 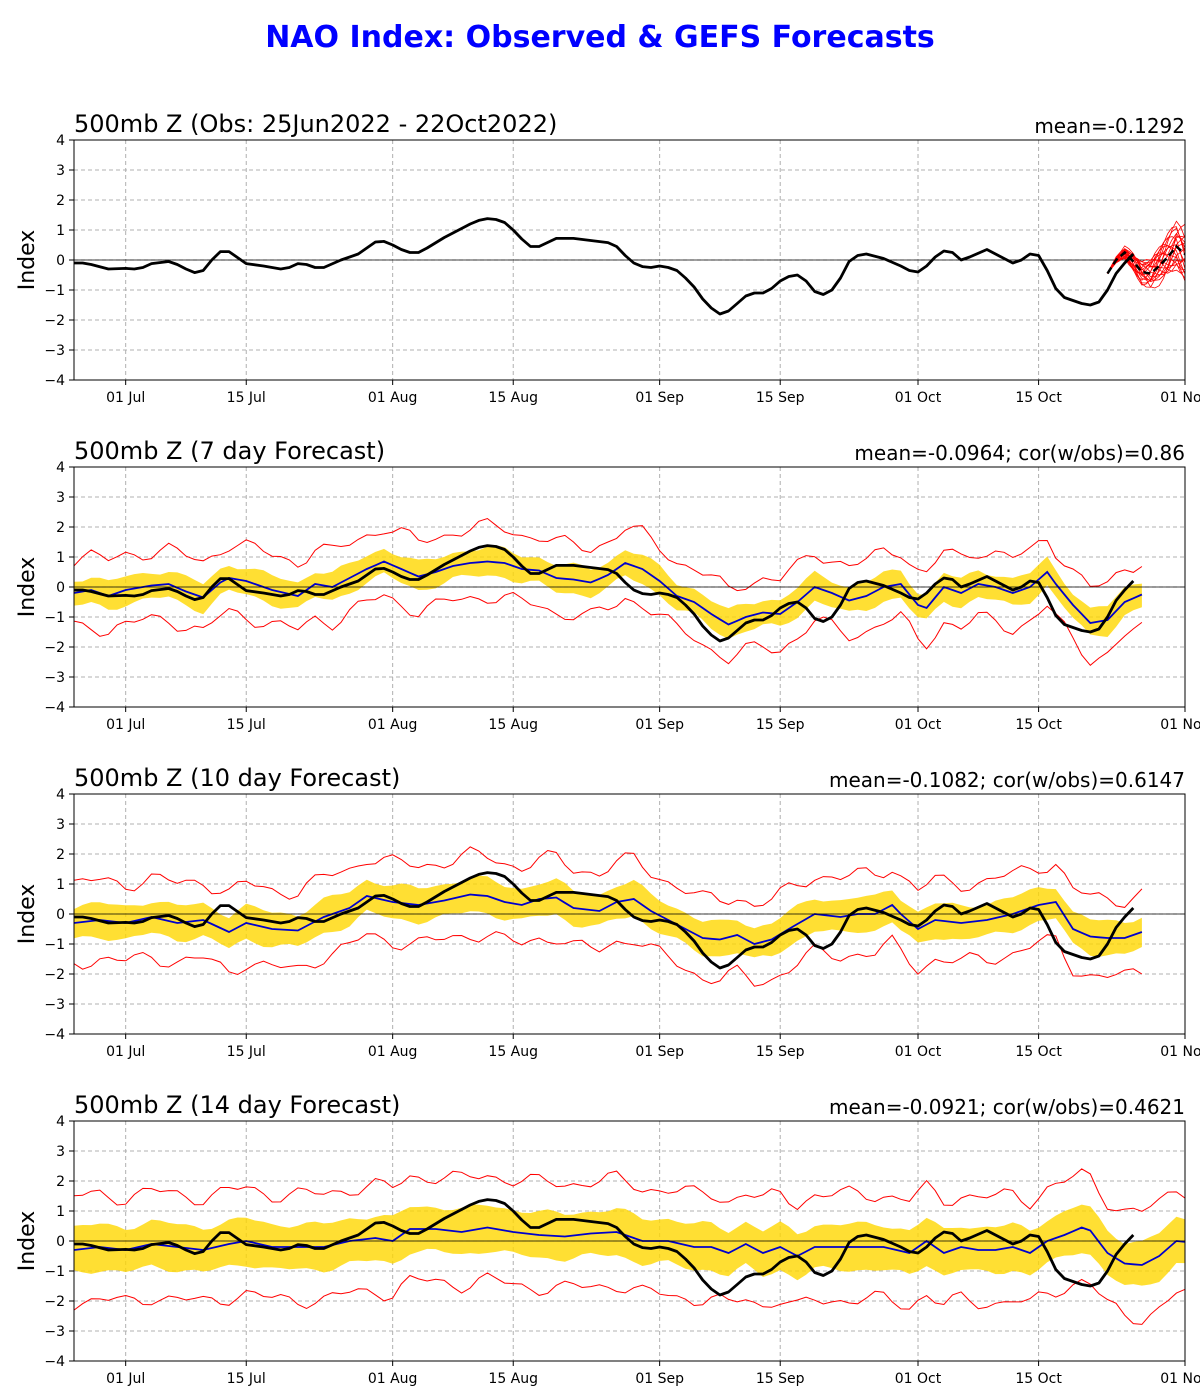 What do you see at coordinates (237, 1105) in the screenshot?
I see `panel-title: 500mb Z (14 day Forecast)` at bounding box center [237, 1105].